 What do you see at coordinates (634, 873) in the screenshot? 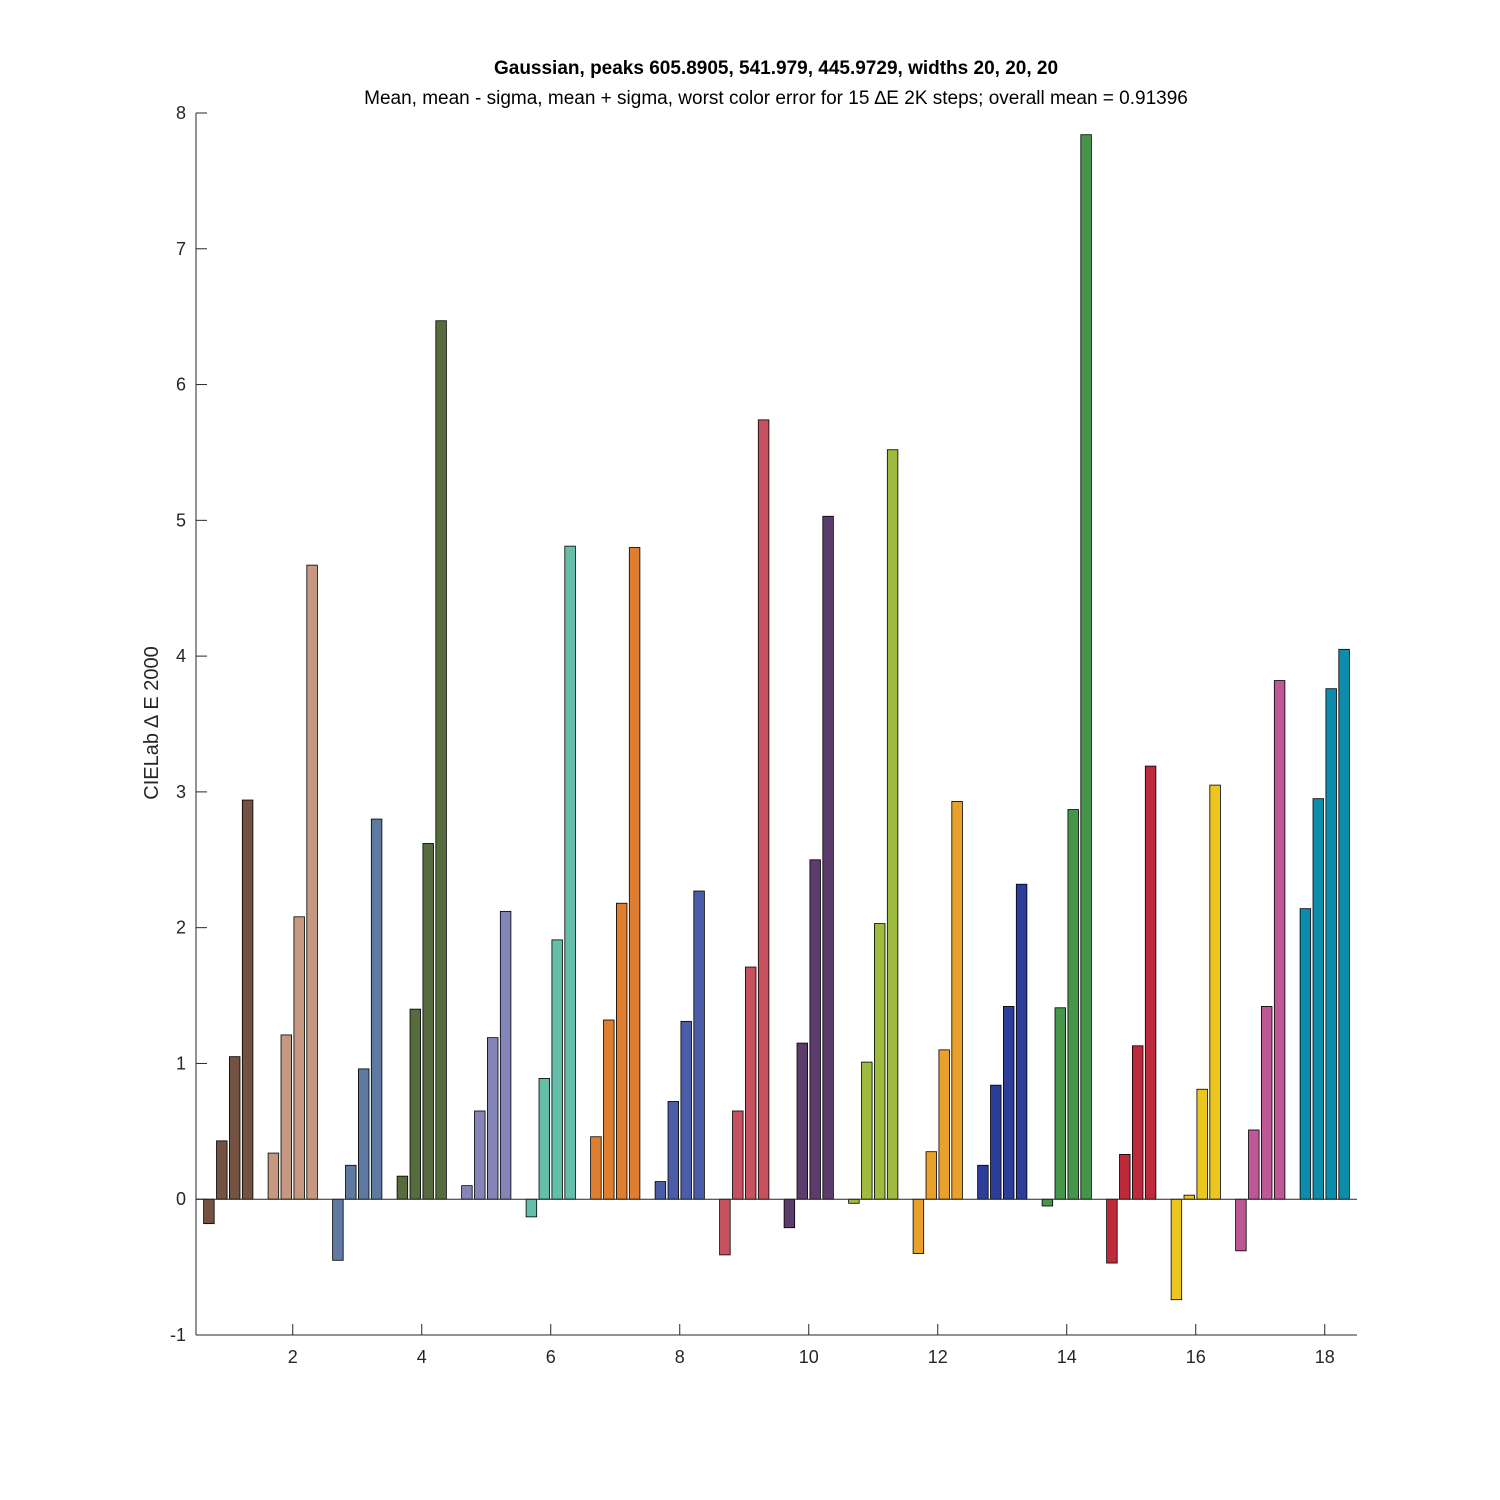
I see `bar-group-7-worst` at bounding box center [634, 873].